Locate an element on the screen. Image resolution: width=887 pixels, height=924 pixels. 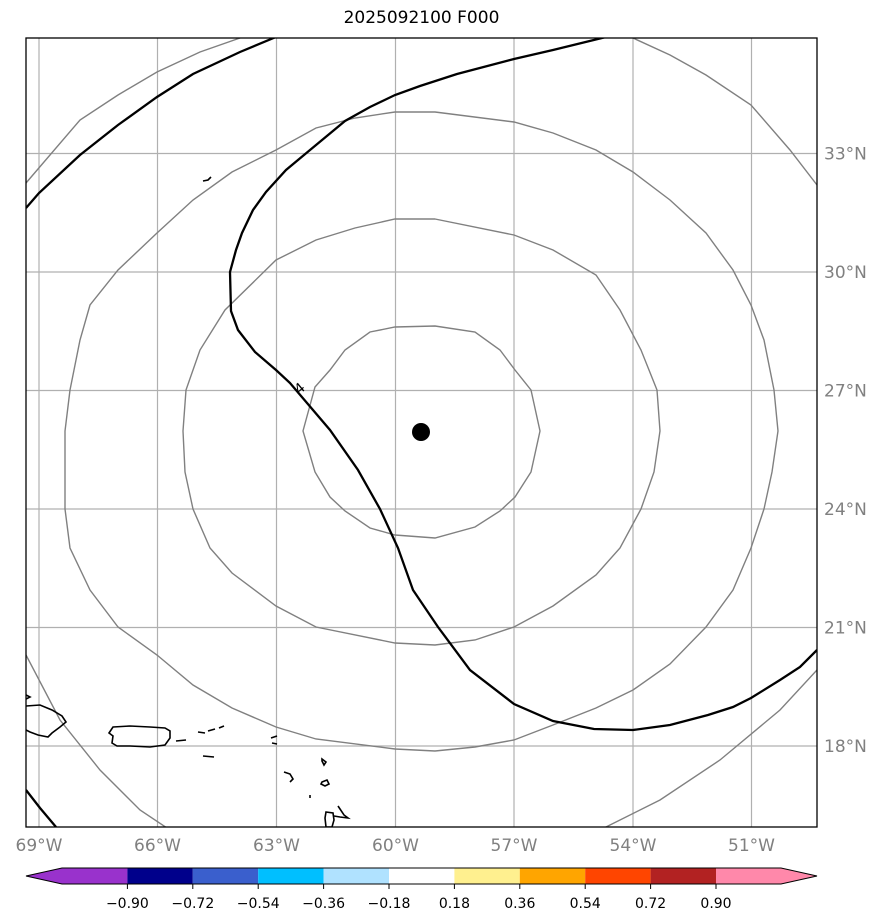
storm-center-marker is located at coordinates (421, 432).